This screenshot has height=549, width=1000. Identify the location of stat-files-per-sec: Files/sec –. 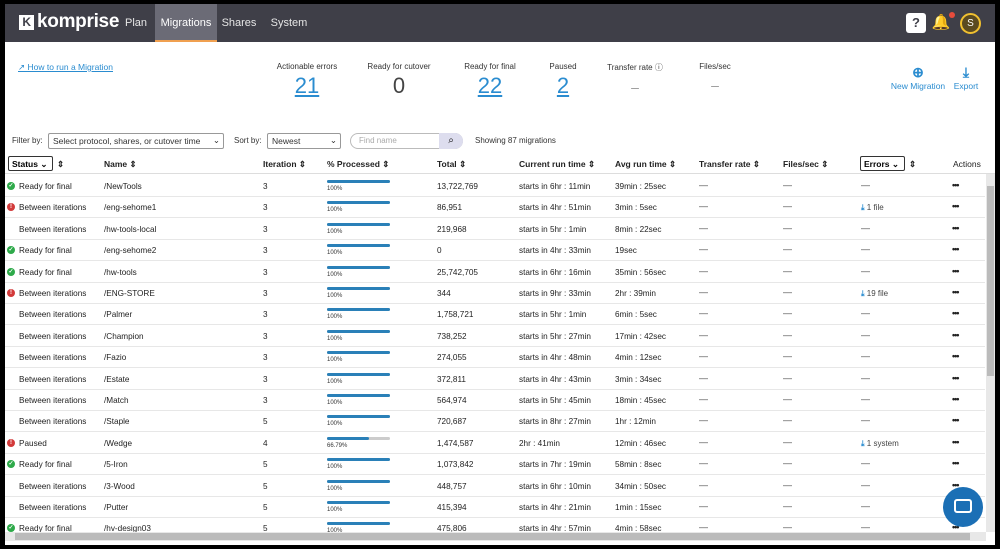
(715, 77).